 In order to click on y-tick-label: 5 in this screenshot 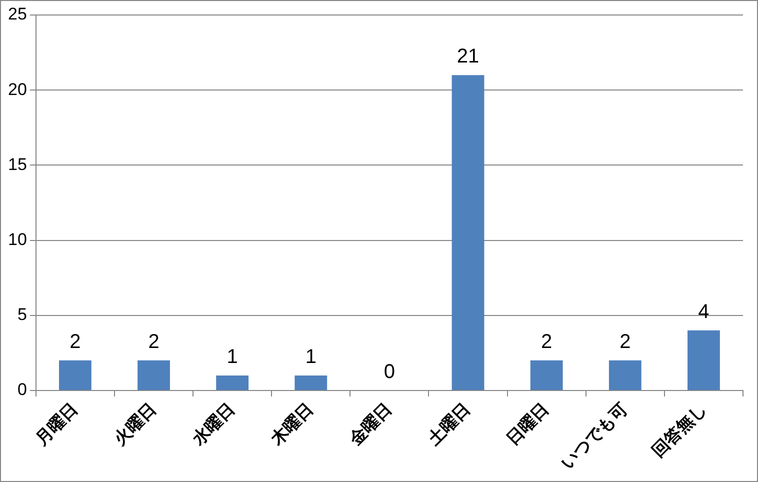, I will do `click(22, 314)`.